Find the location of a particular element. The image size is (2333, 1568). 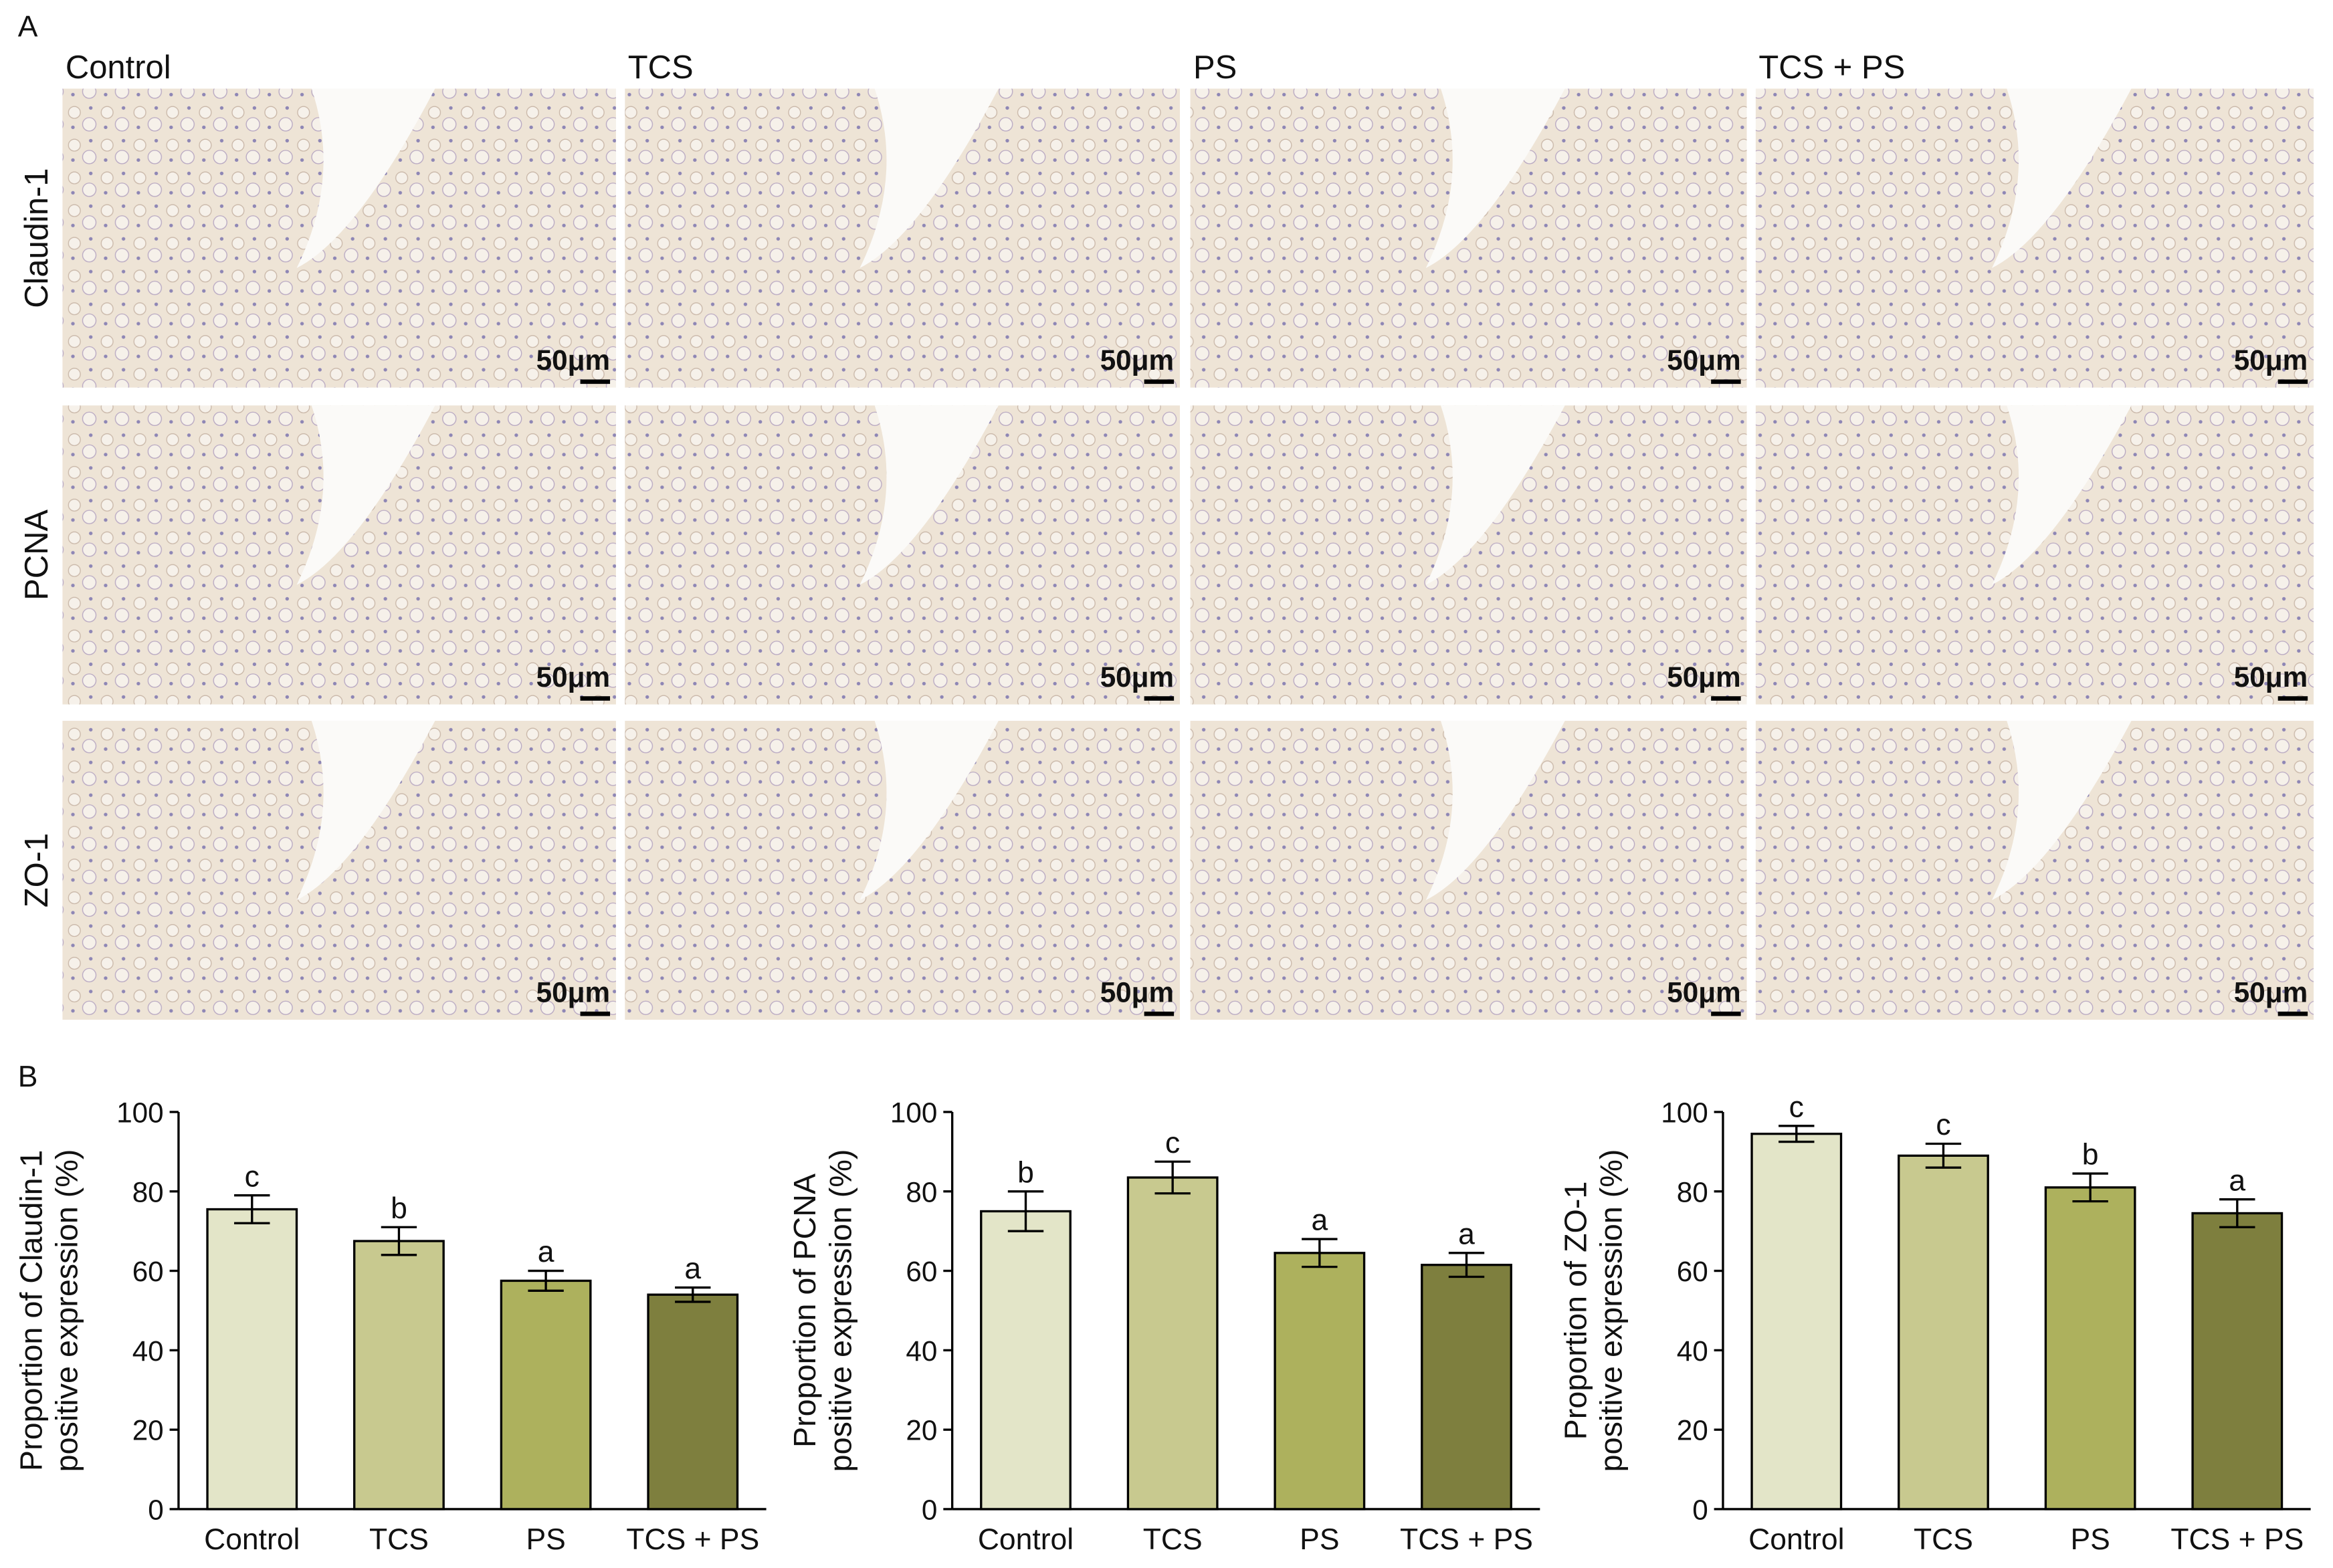

x-tick-label: TCS is located at coordinates (399, 1539).